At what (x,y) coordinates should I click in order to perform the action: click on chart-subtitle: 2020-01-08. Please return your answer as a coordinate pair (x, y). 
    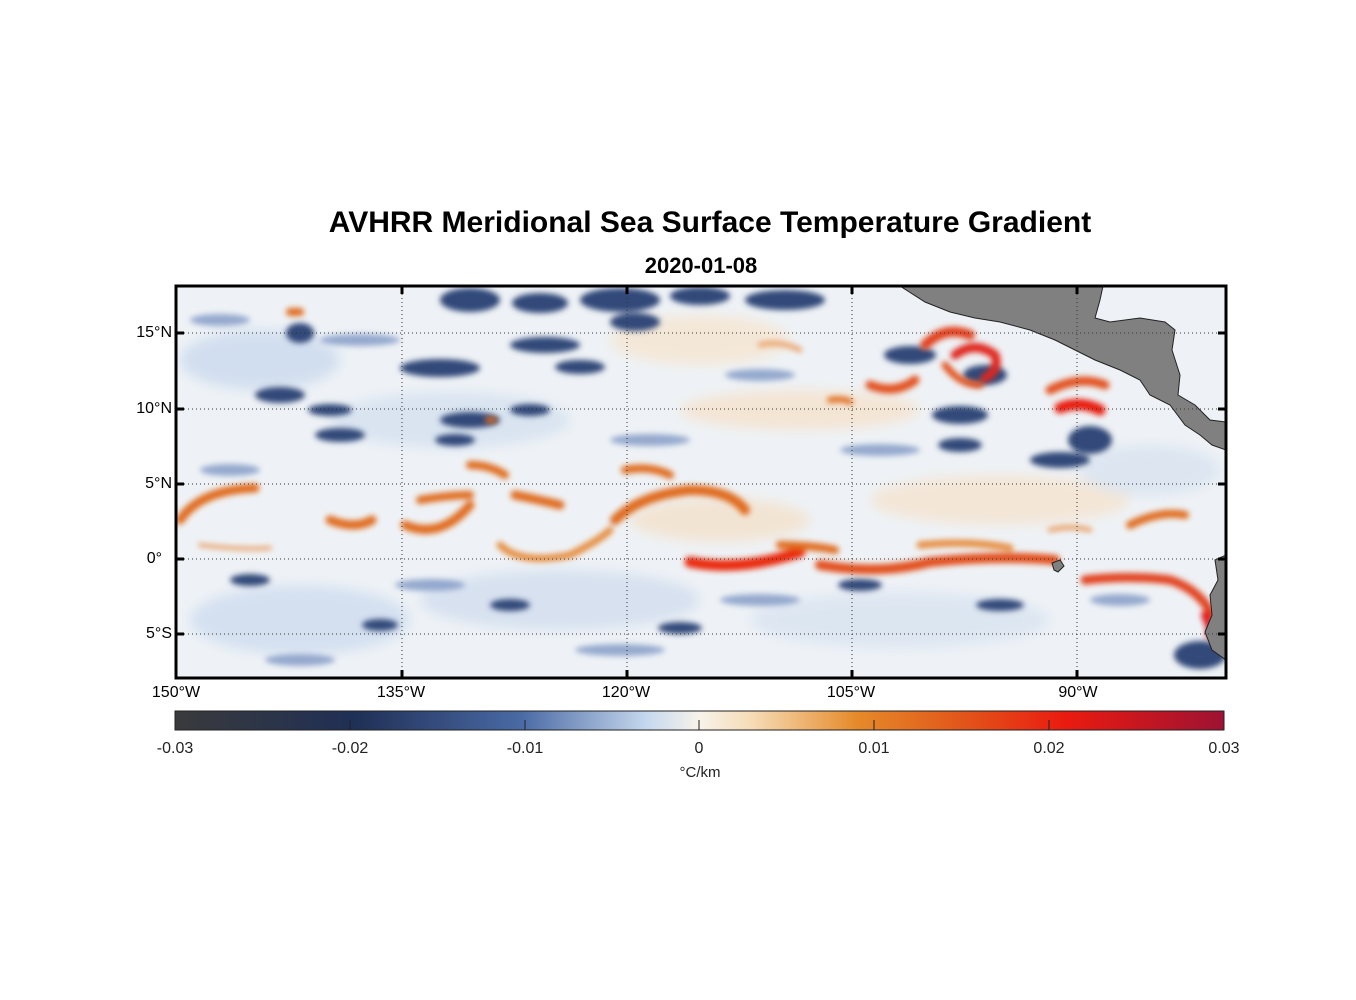
    Looking at the image, I should click on (701, 265).